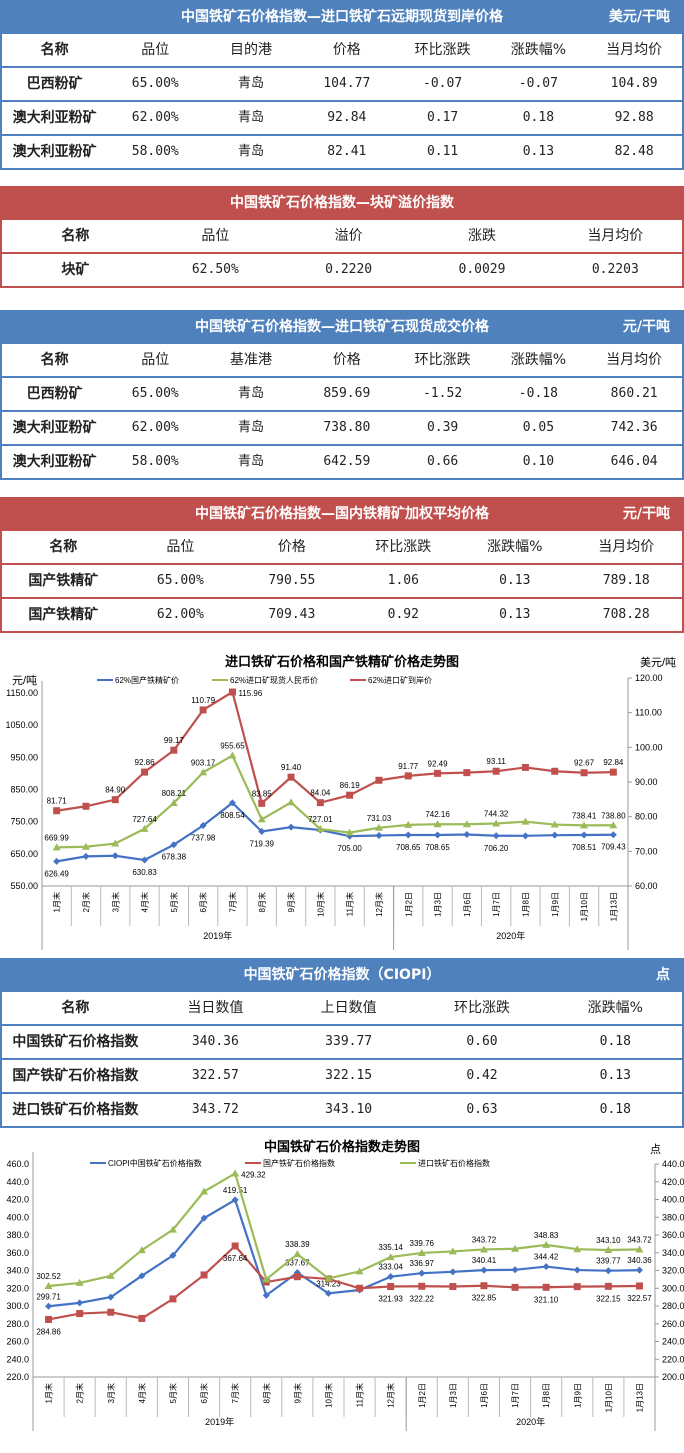 The image size is (684, 1453). Describe the element at coordinates (17, 1164) in the screenshot. I see `y-tick-label: 460.0` at that location.